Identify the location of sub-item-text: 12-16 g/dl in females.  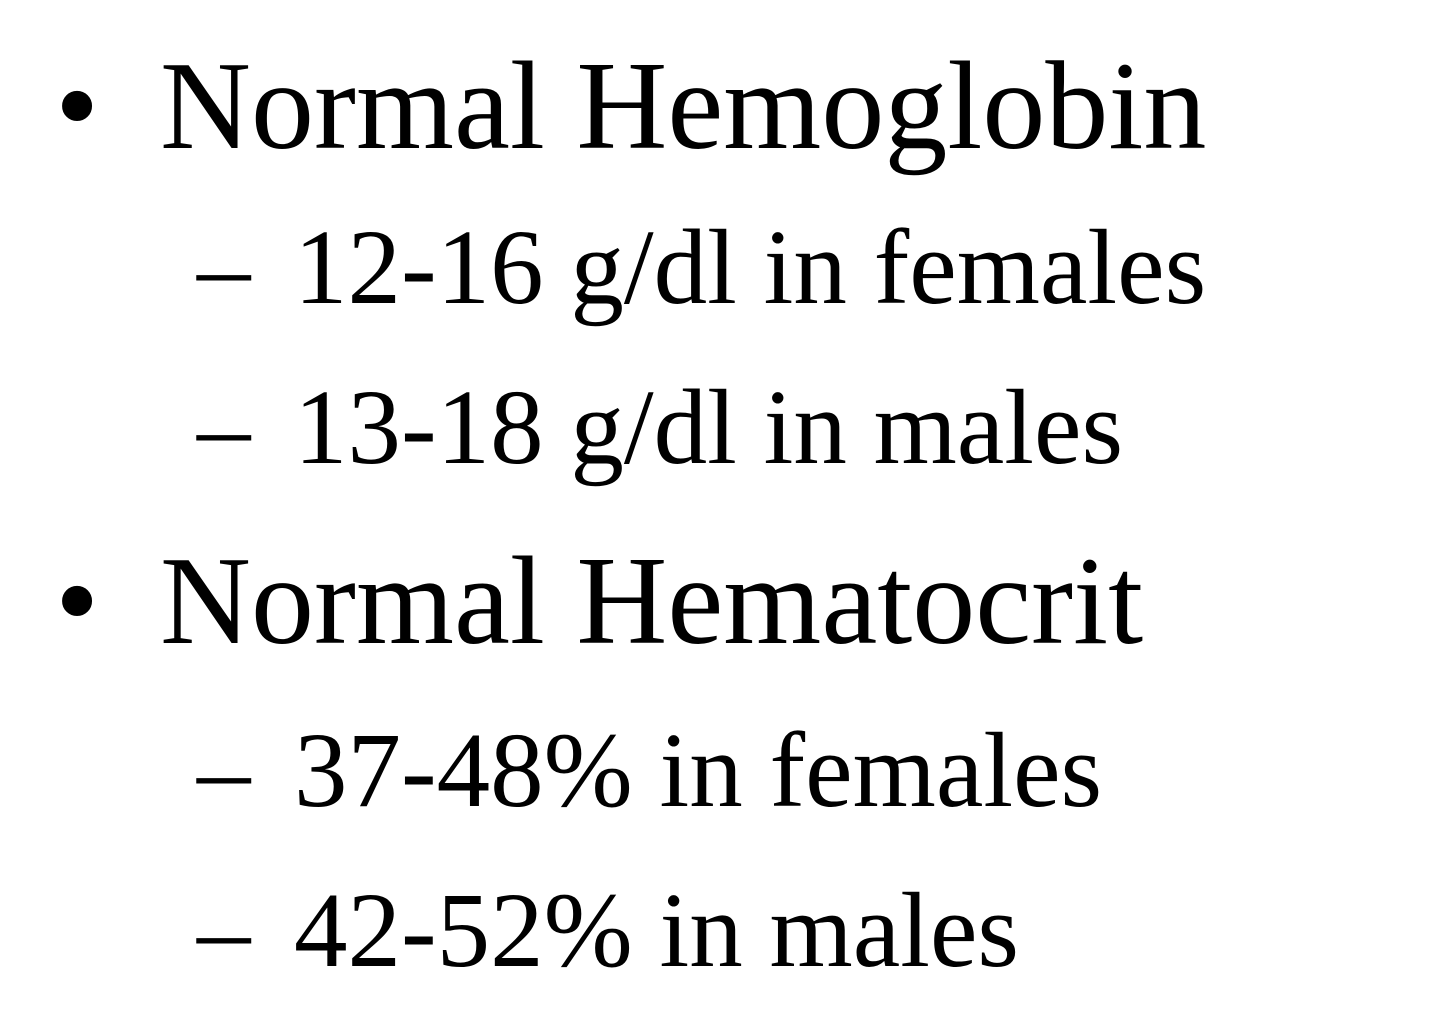
(750, 268).